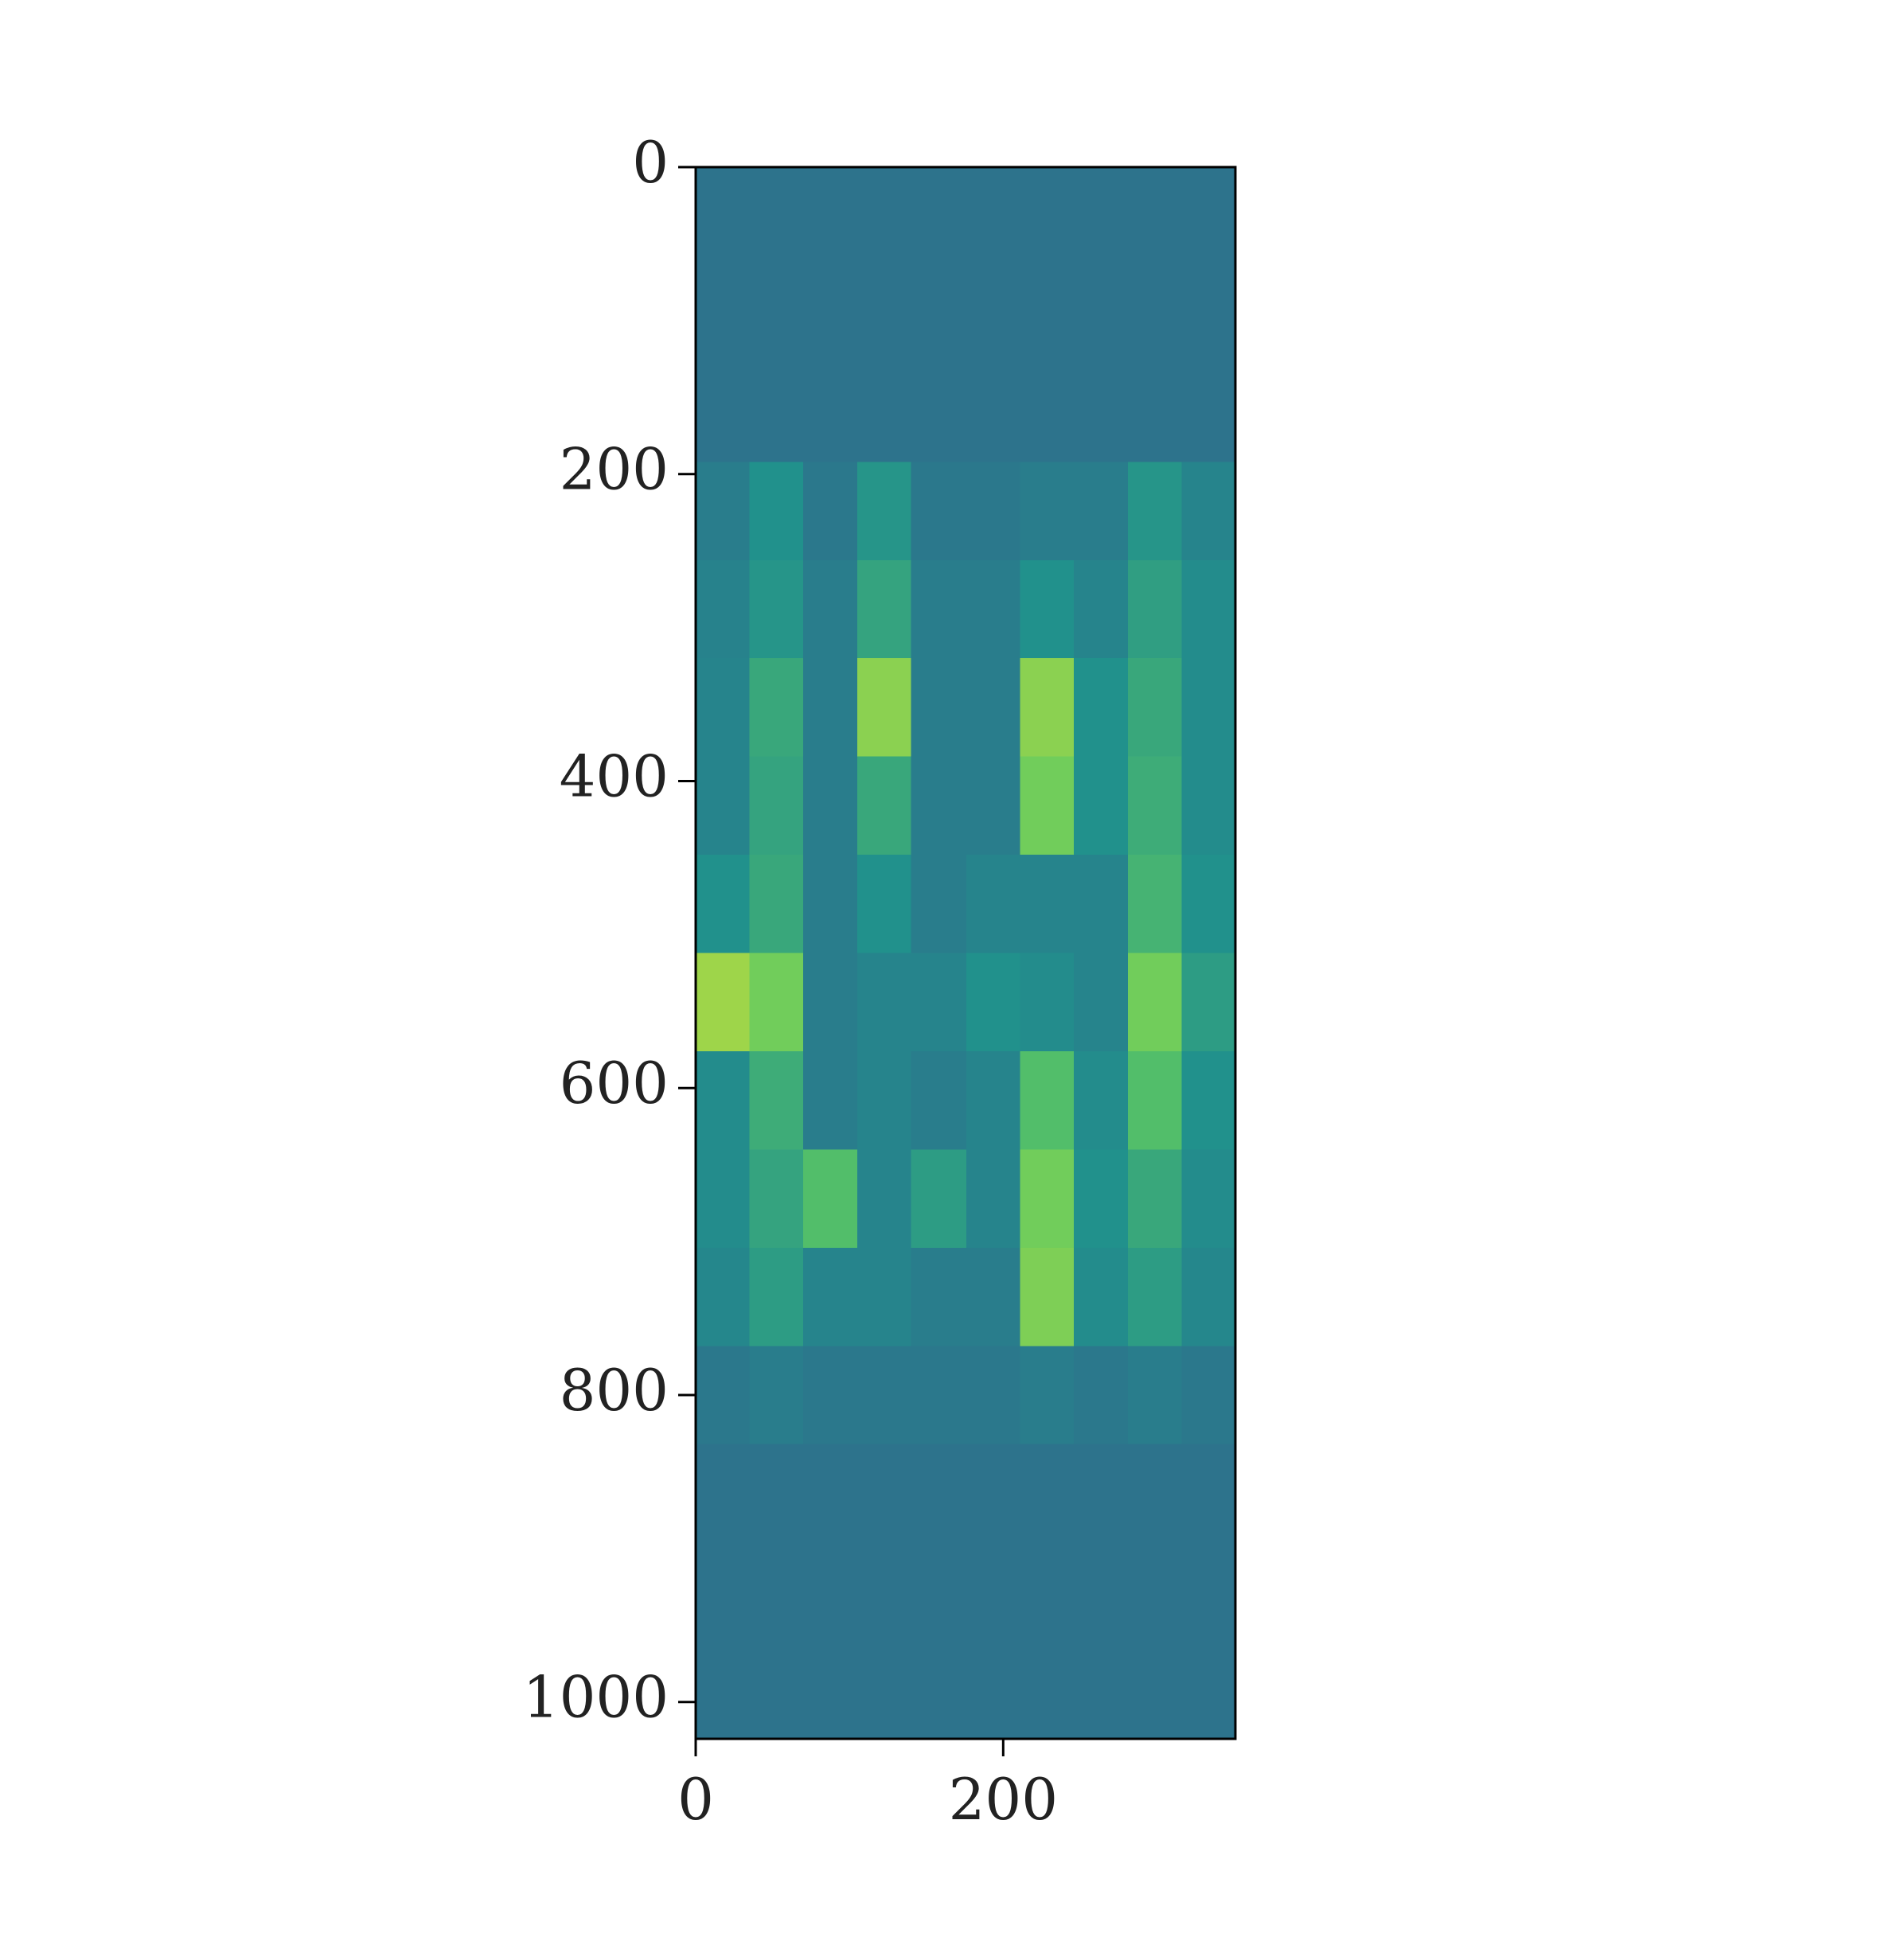  I want to click on y-tick-label: 600, so click(614, 1084).